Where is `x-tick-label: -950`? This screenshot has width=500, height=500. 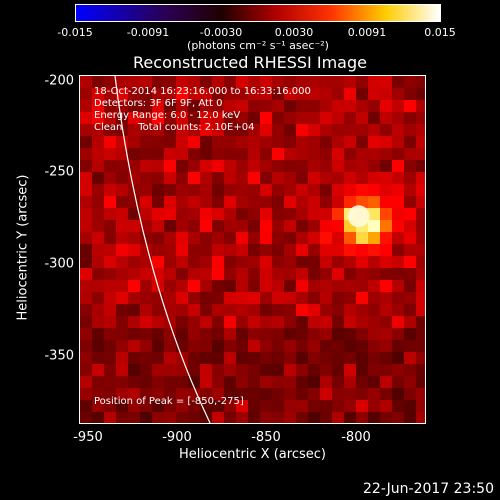
x-tick-label: -950 is located at coordinates (88, 437).